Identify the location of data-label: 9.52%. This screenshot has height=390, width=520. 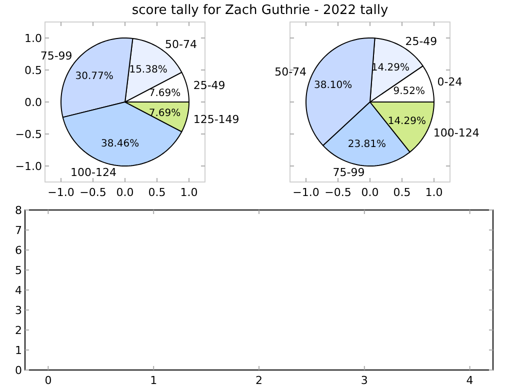
(409, 91).